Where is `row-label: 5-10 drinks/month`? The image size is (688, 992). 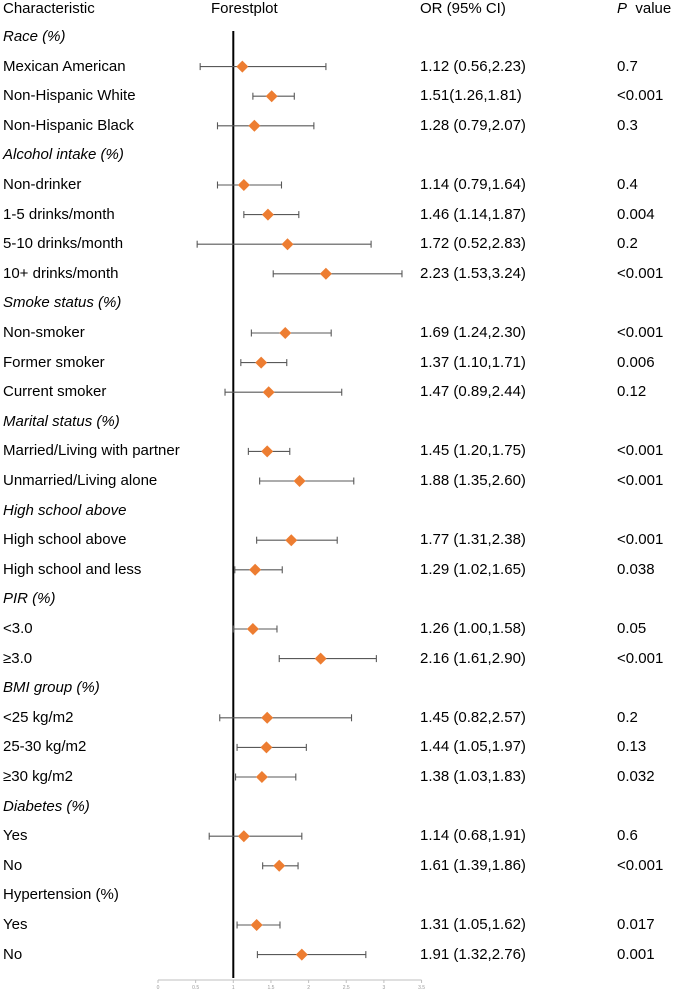
row-label: 5-10 drinks/month is located at coordinates (63, 244).